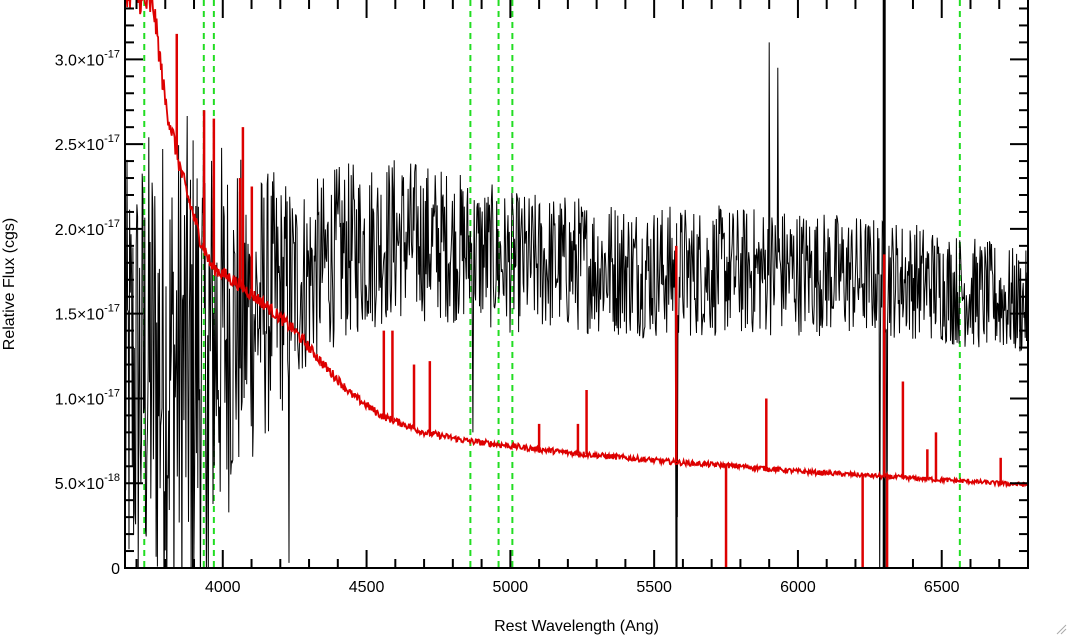 Image resolution: width=1069 pixels, height=642 pixels. I want to click on x-tick-label: 4500, so click(367, 587).